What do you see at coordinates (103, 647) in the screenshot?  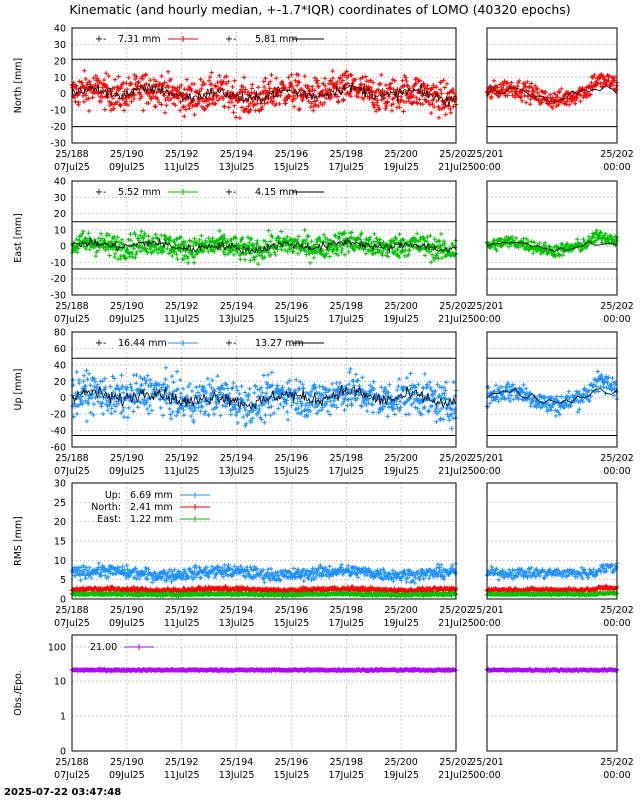 I see `legend-label: 21.00` at bounding box center [103, 647].